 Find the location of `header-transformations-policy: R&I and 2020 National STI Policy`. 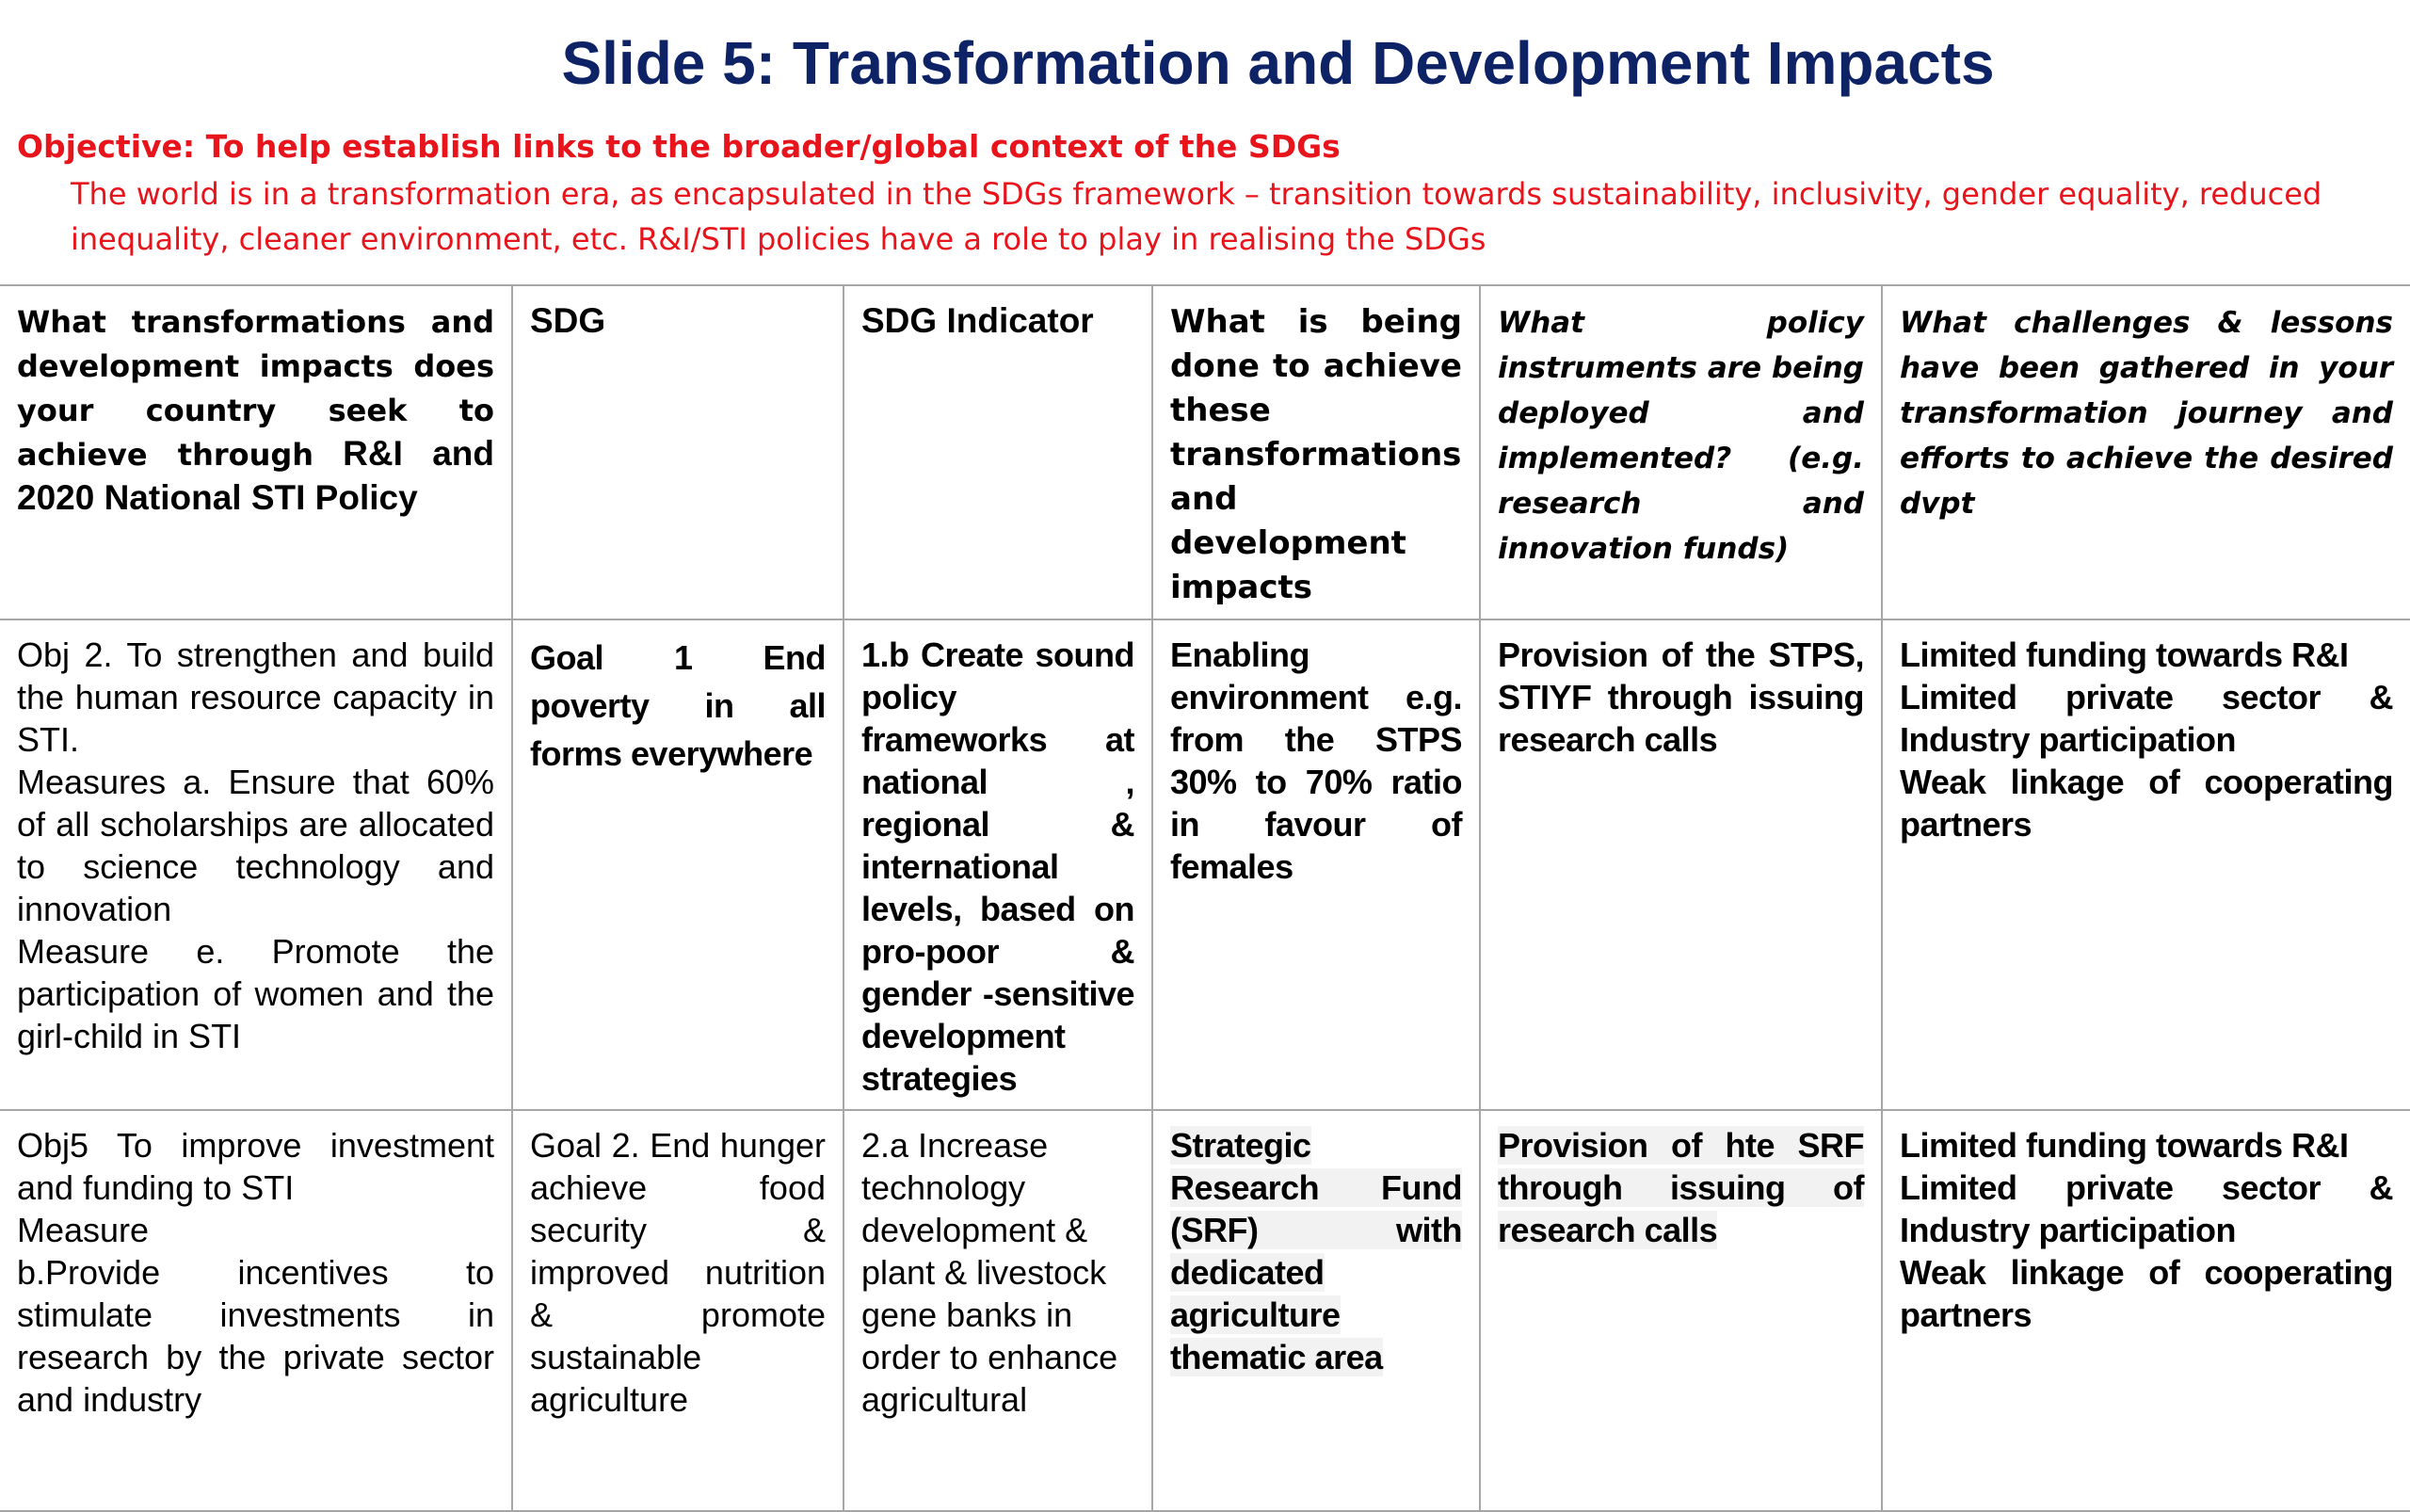

header-transformations-policy: R&I and 2020 National STI Policy is located at coordinates (255, 475).